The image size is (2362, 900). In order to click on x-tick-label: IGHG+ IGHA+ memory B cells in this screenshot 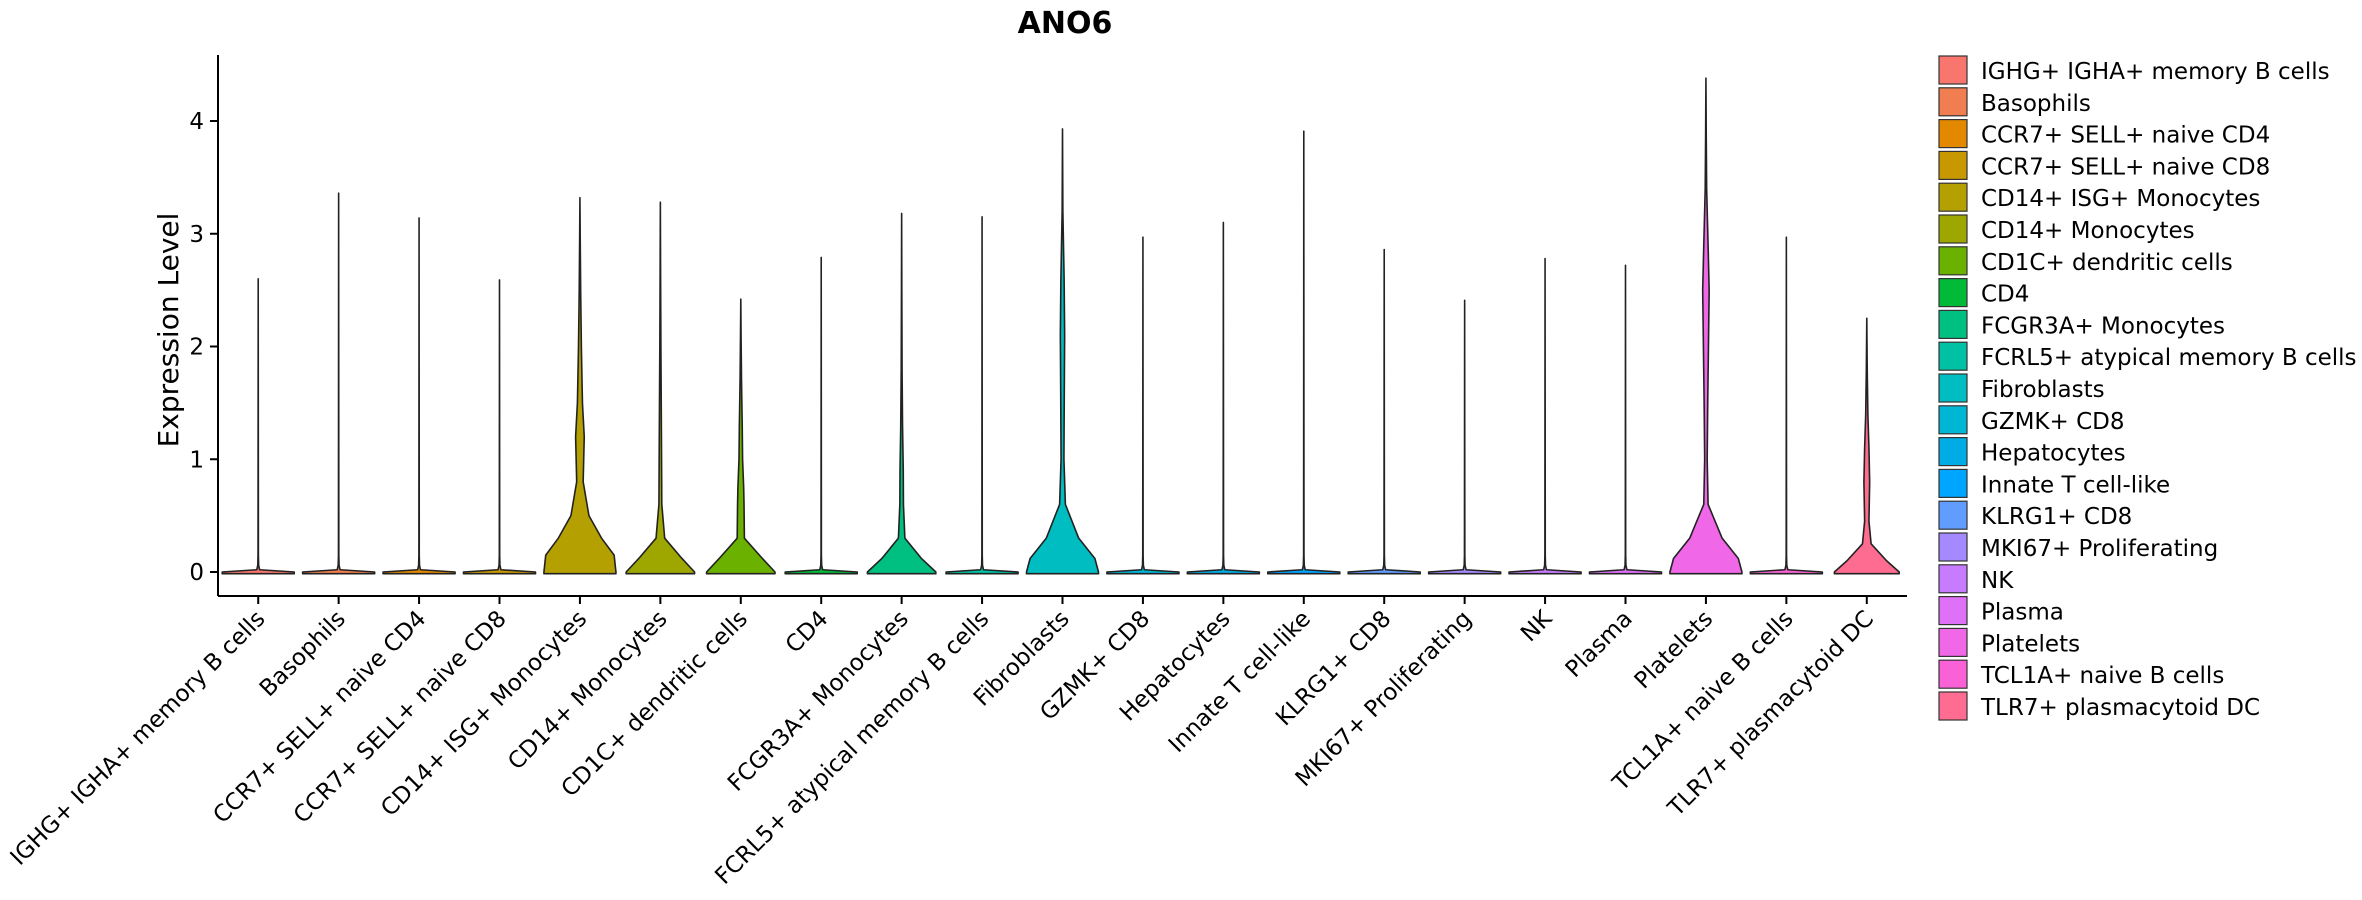, I will do `click(138, 738)`.